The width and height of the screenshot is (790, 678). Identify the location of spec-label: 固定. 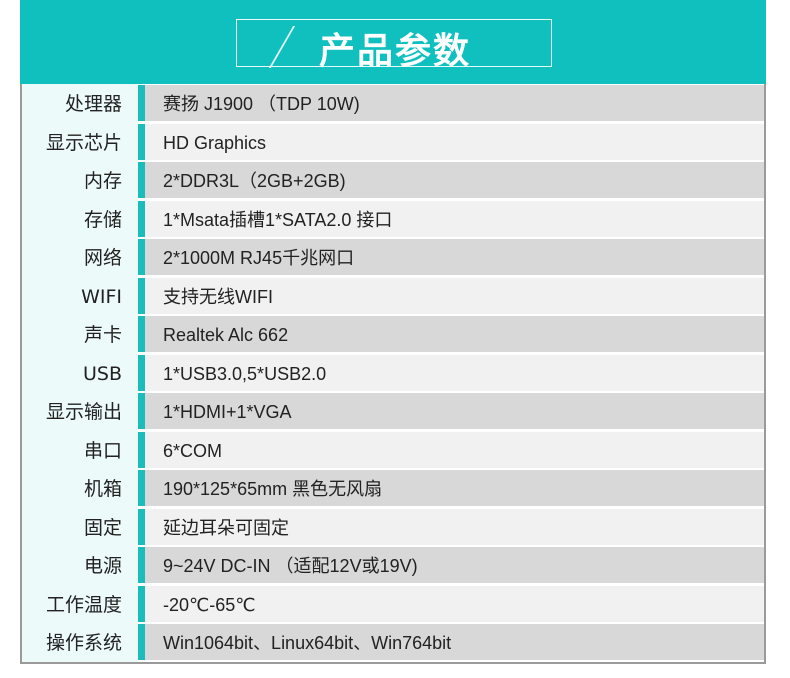
(102, 527).